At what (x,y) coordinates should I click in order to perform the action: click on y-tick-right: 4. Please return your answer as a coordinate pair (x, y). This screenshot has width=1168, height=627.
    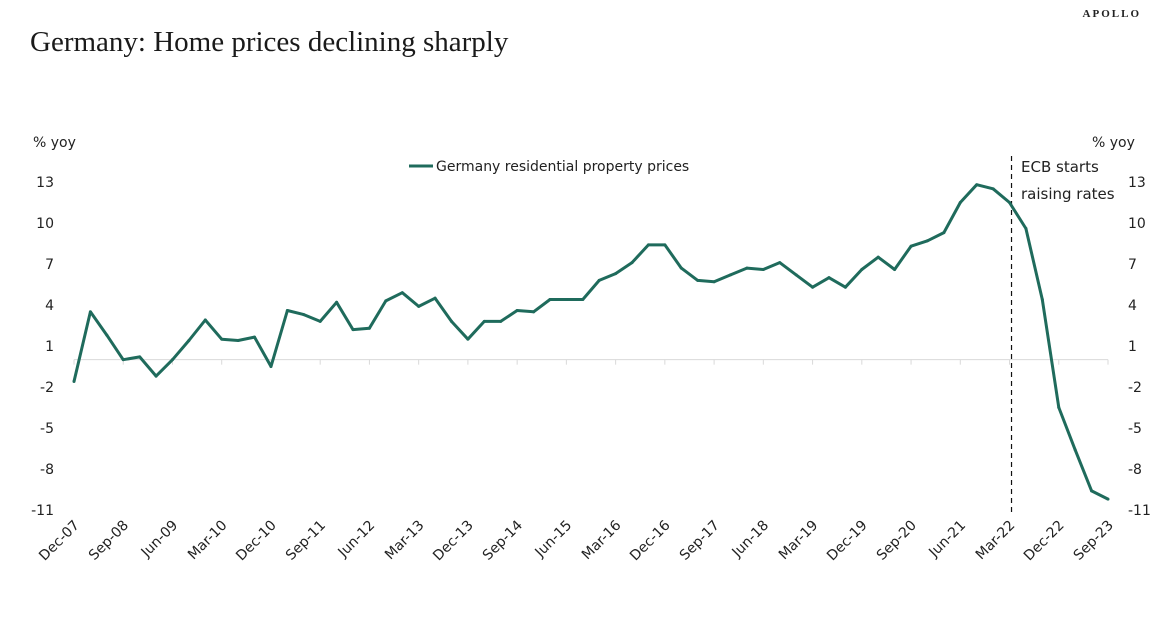
    Looking at the image, I should click on (1132, 306).